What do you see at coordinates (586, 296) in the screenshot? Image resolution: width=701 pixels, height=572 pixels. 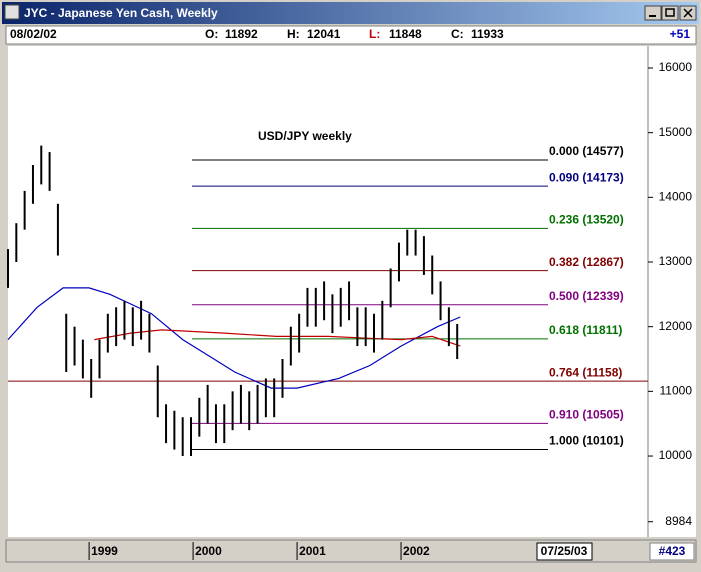 I see `fib-label: 0.500 (12339)` at bounding box center [586, 296].